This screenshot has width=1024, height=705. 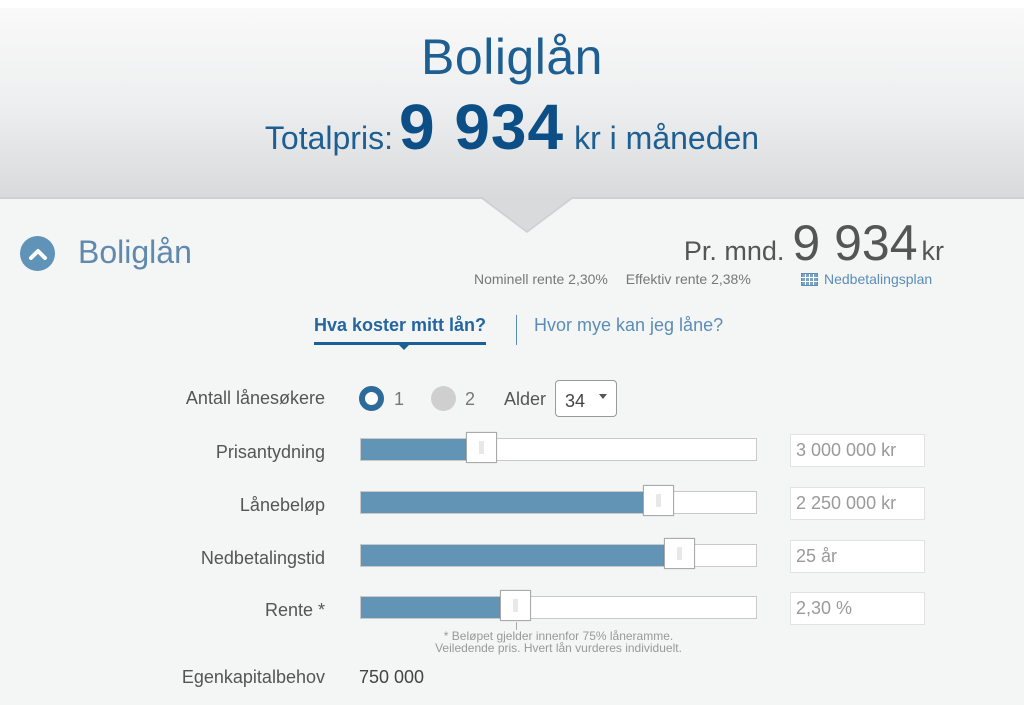 What do you see at coordinates (392, 677) in the screenshot?
I see `equity-value: 750 000` at bounding box center [392, 677].